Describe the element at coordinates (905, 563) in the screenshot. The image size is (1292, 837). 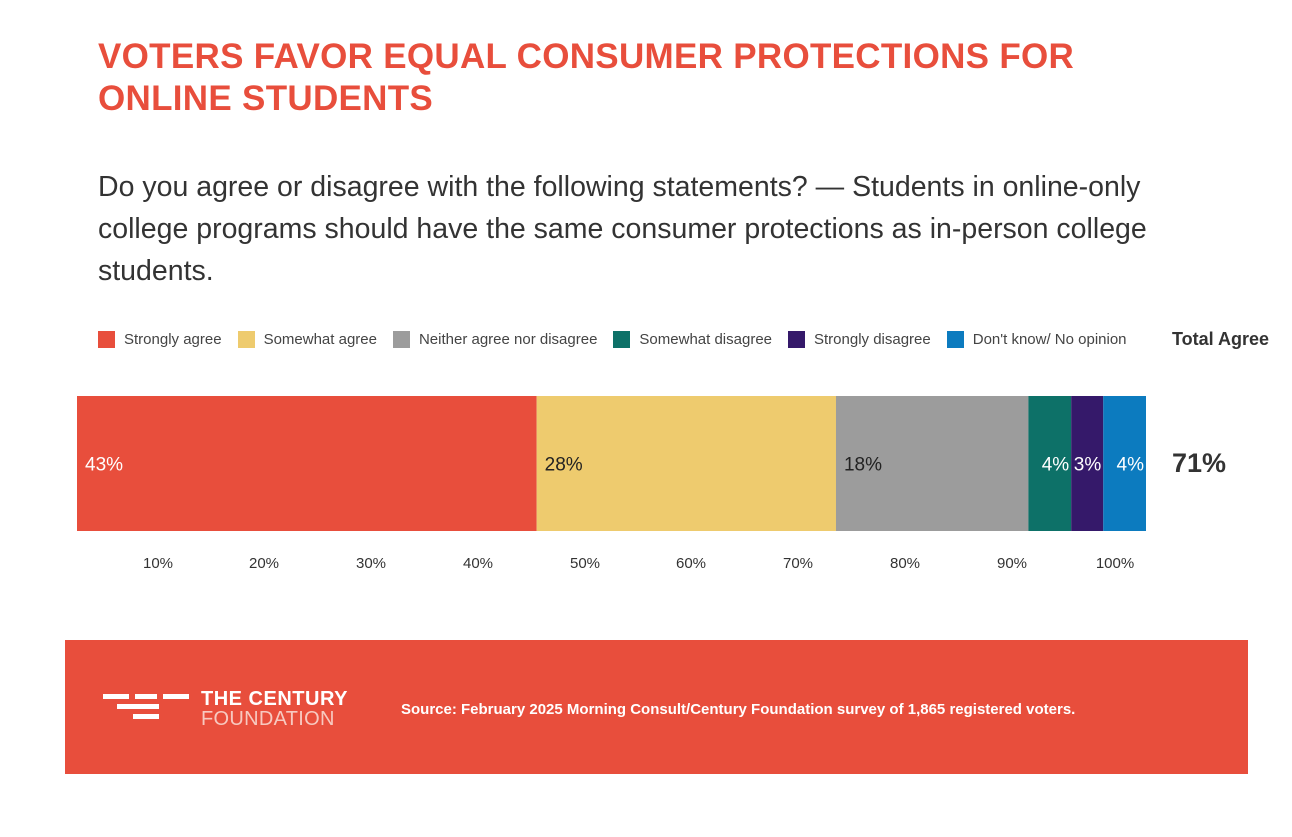
I see `x-tick-label: 80%` at that location.